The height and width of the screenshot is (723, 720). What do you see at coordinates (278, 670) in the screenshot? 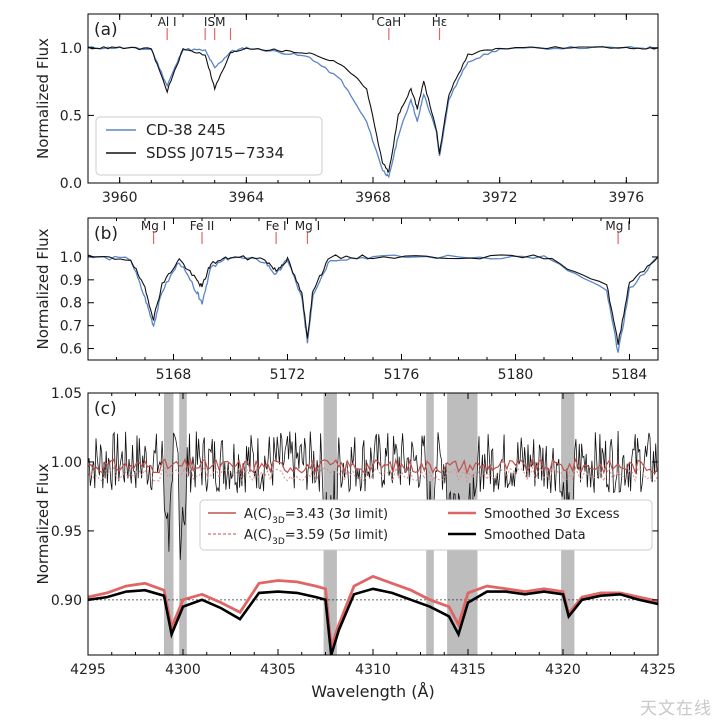
I see `x-tick-label: 4305` at bounding box center [278, 670].